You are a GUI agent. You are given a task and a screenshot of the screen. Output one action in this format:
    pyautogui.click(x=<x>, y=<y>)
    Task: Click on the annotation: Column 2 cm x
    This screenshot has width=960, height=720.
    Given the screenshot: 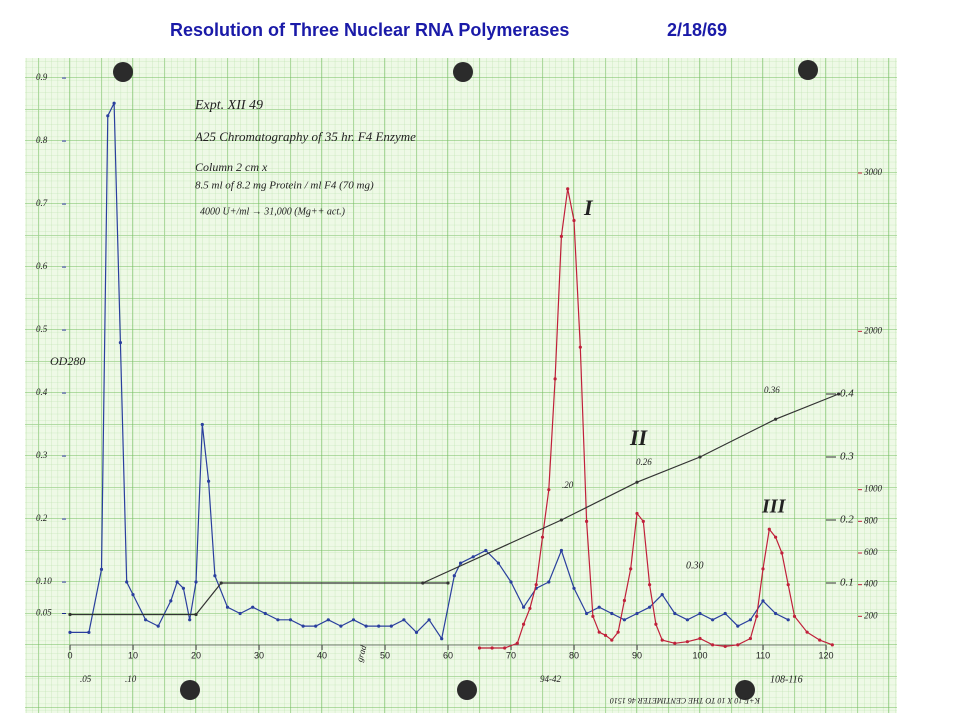 What is the action you would take?
    pyautogui.click(x=231, y=167)
    